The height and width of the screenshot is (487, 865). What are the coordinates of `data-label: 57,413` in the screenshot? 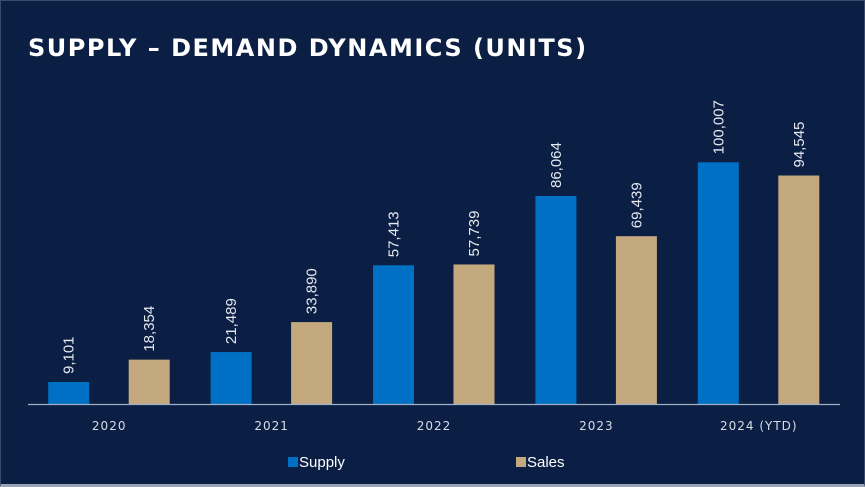 It's located at (394, 234).